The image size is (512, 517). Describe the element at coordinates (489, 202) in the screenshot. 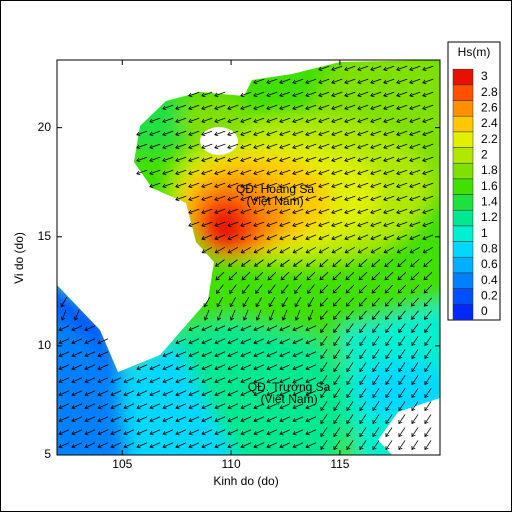

I see `colorbar-label: 1.4` at that location.